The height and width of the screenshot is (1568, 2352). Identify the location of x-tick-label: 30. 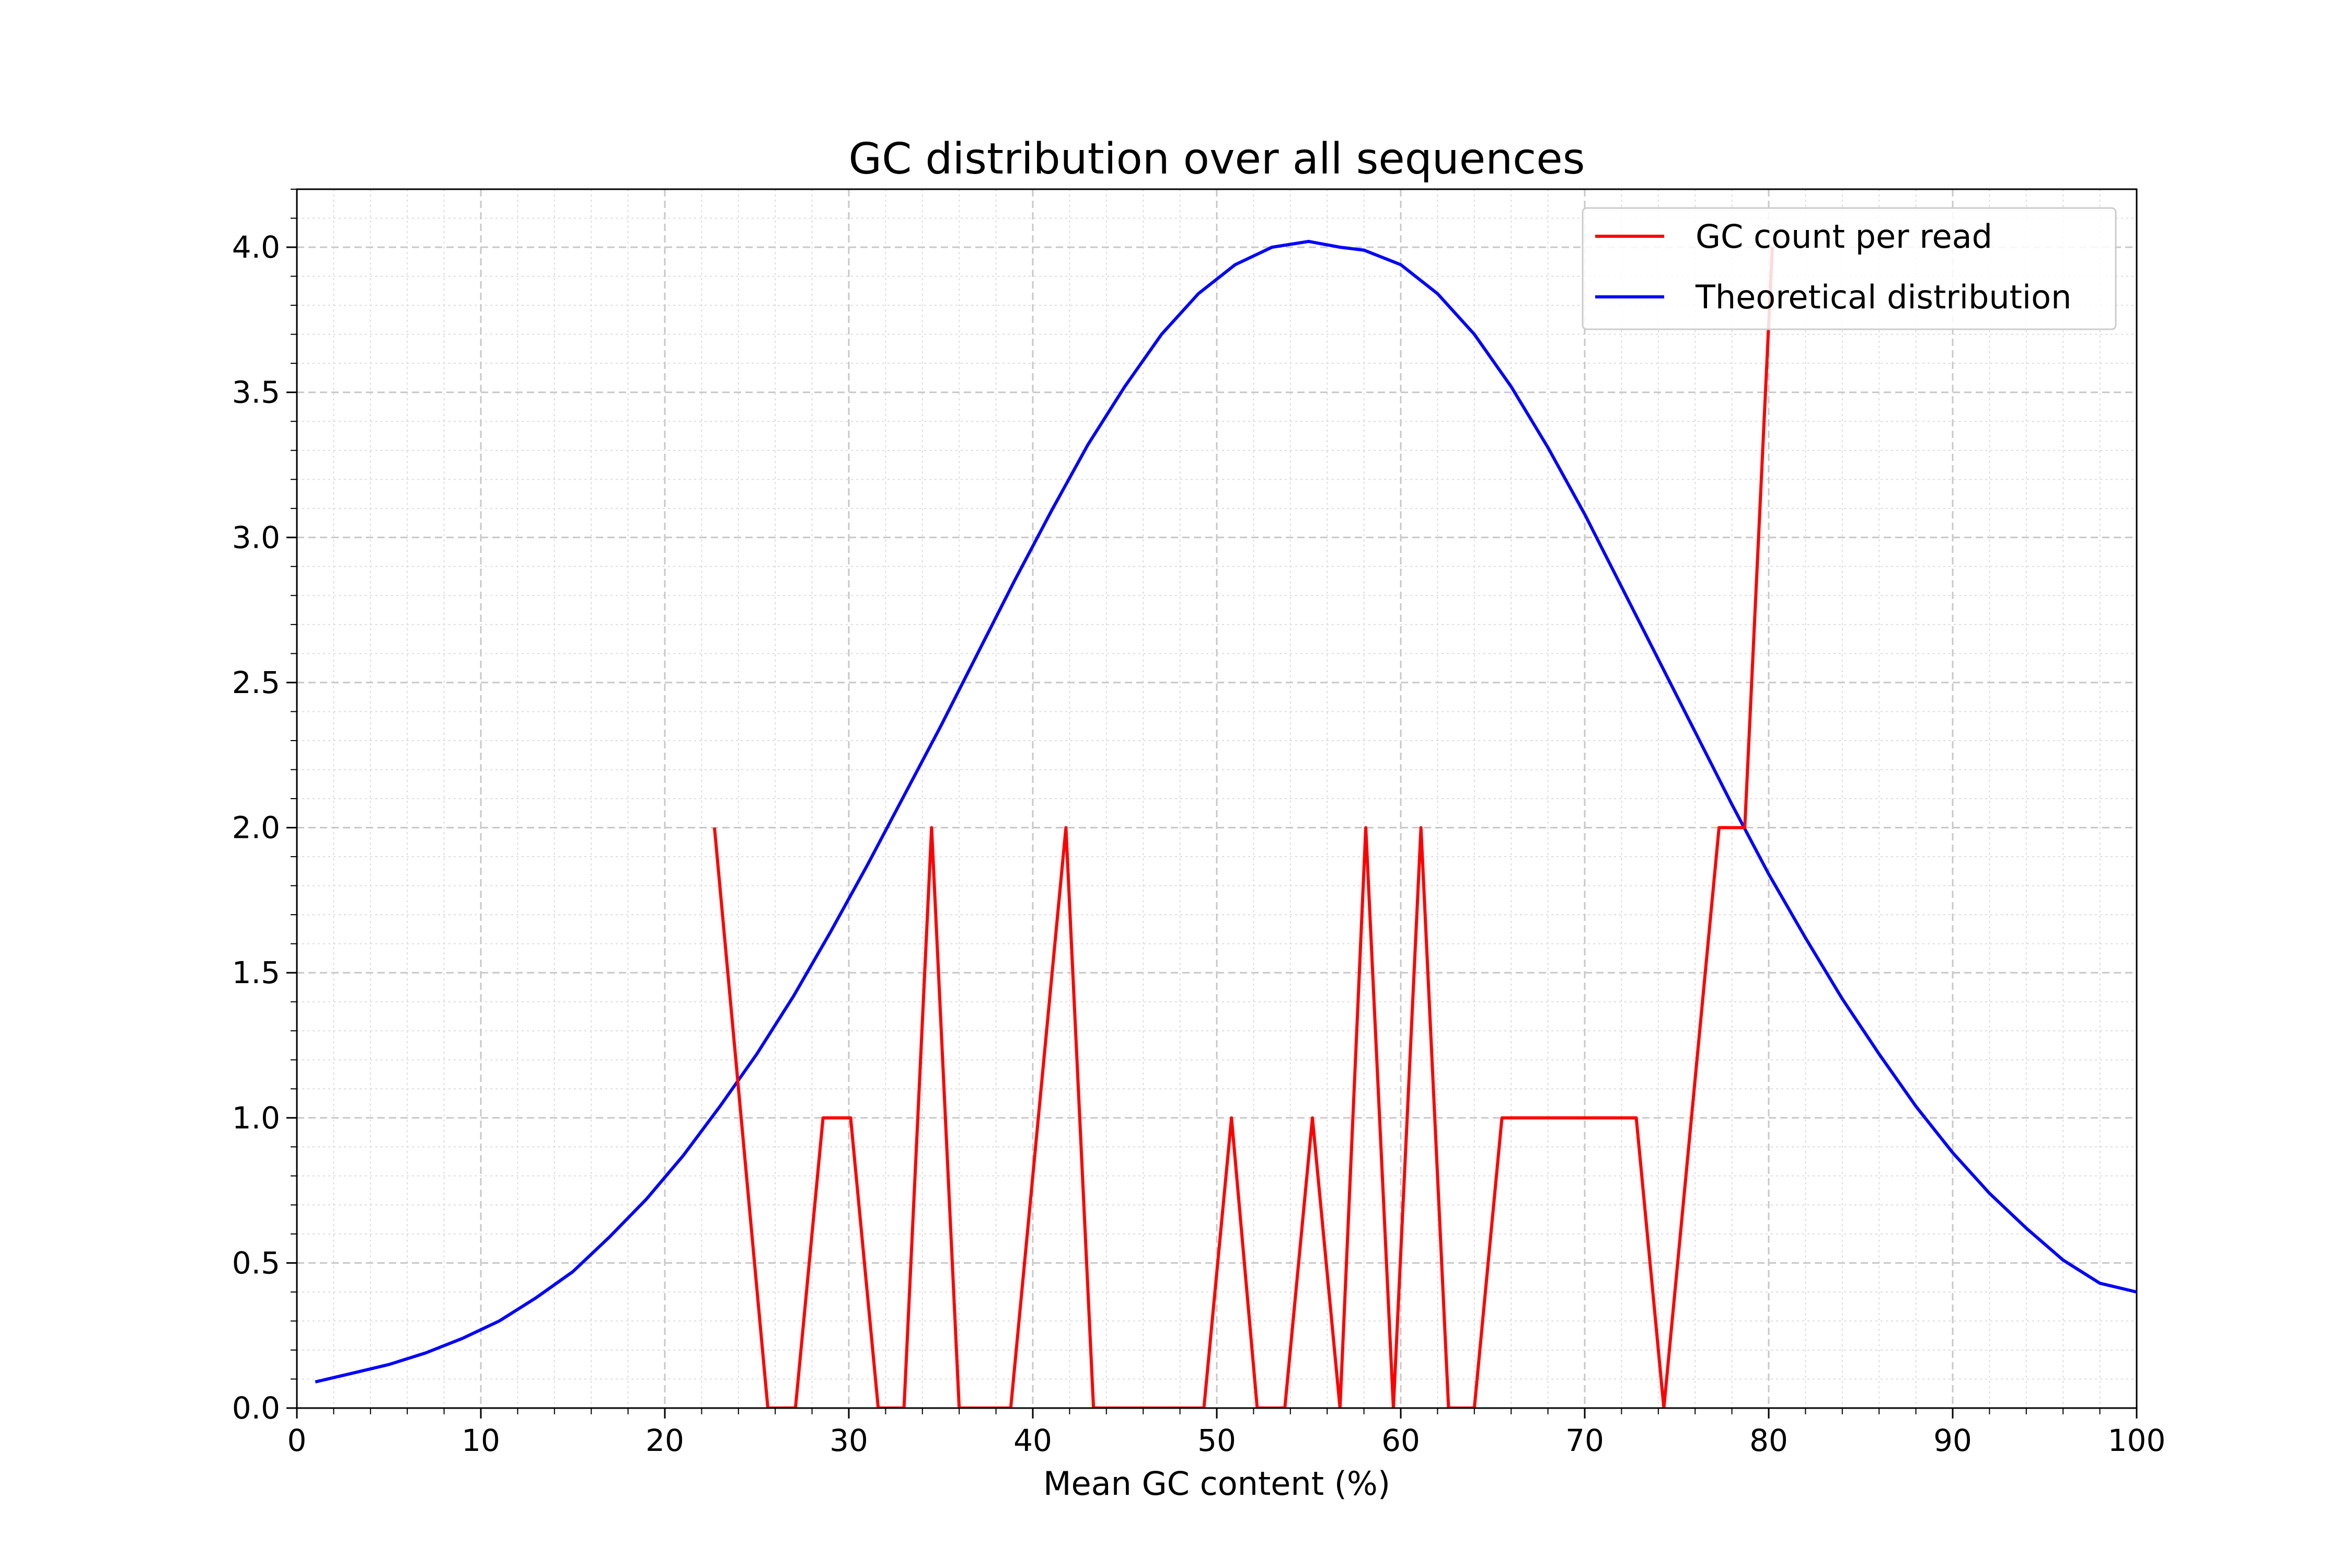
(848, 1440).